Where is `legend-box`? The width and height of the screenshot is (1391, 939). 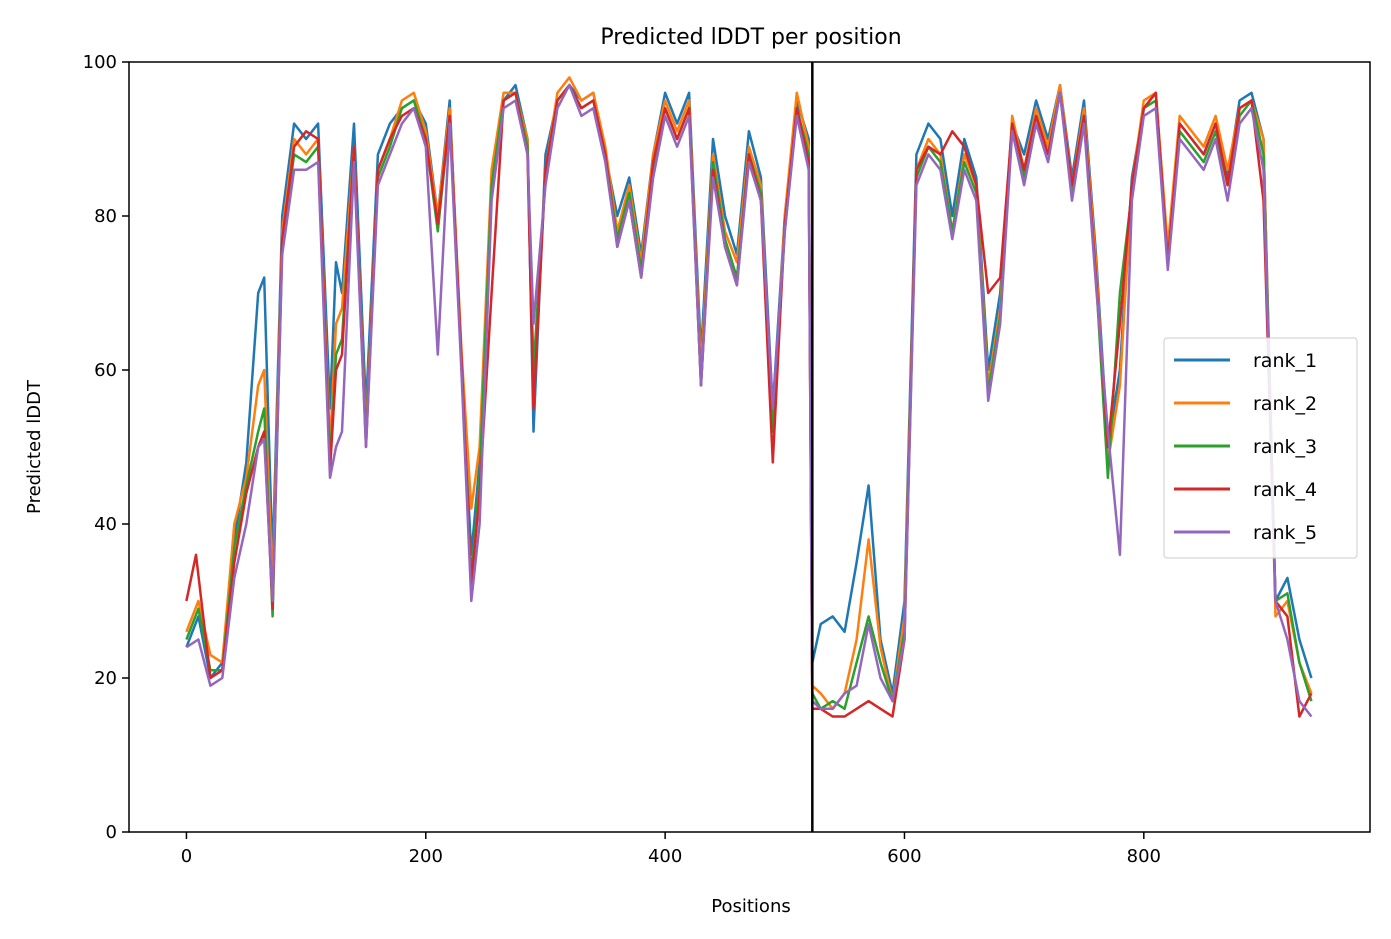
legend-box is located at coordinates (1260, 448).